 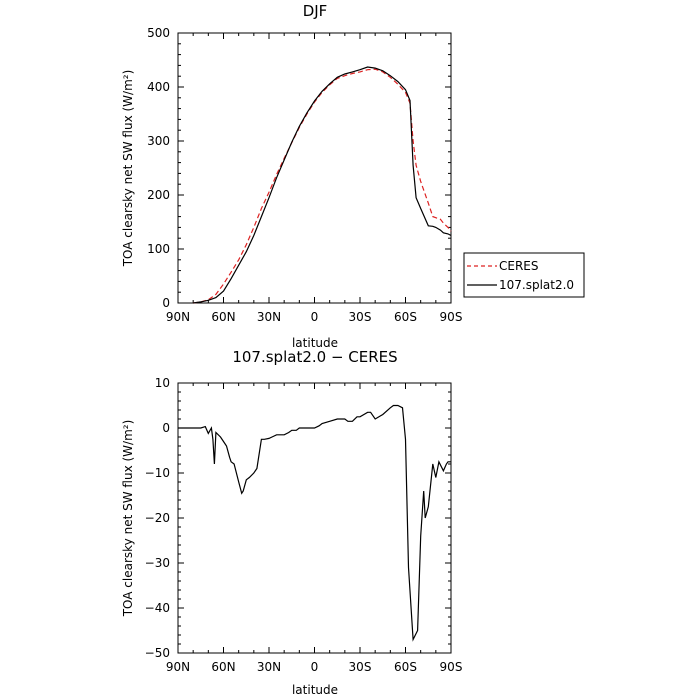 What do you see at coordinates (128, 191) in the screenshot?
I see `top-y-axis-label-text: TOA clearsky net SW flux` at bounding box center [128, 191].